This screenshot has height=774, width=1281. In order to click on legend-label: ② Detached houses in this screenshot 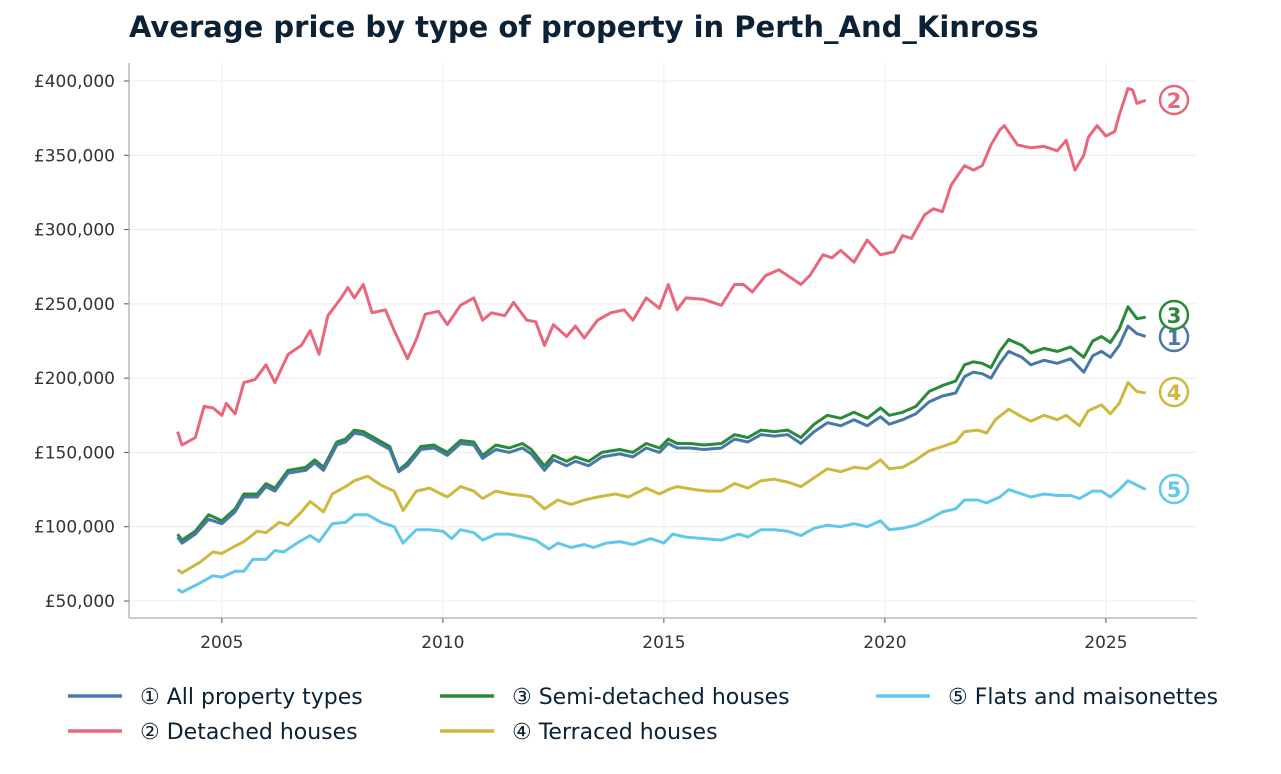, I will do `click(249, 732)`.